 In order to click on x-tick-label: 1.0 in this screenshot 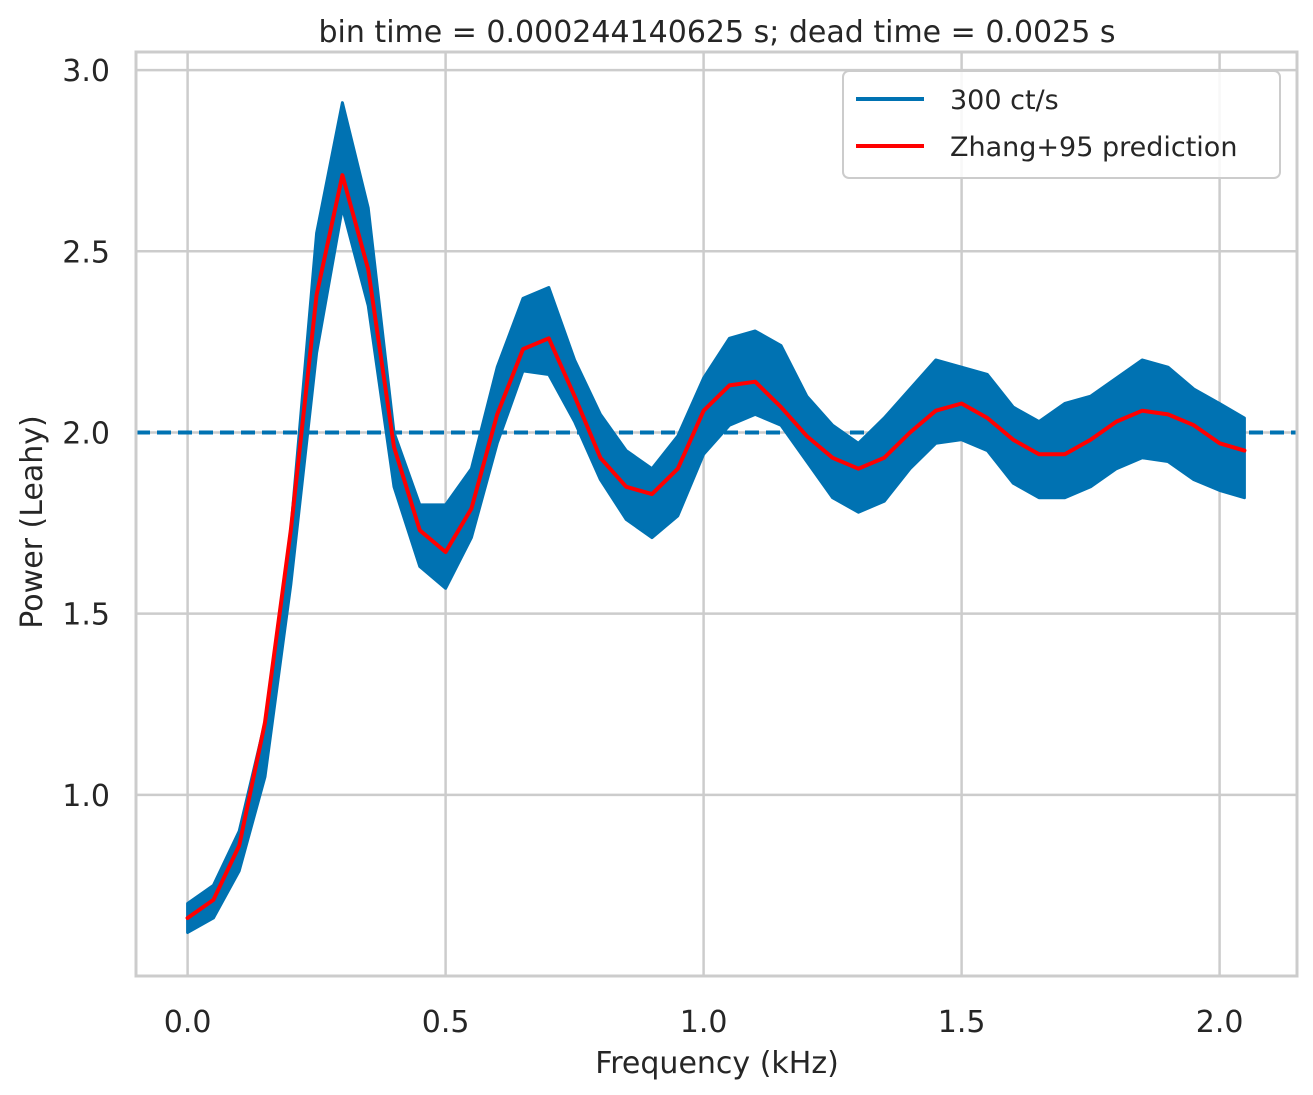, I will do `click(704, 1022)`.